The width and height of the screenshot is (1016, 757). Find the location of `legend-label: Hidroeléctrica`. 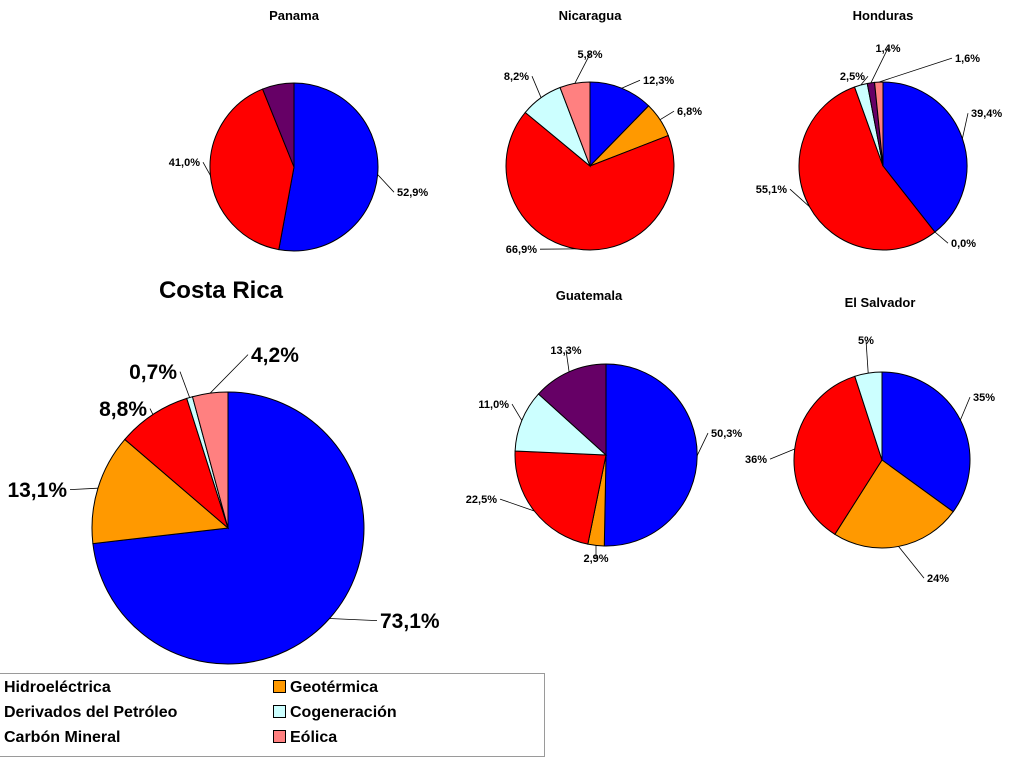

legend-label: Hidroeléctrica is located at coordinates (57, 687).